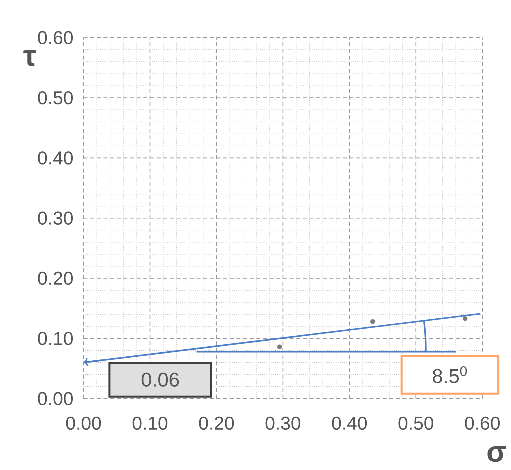 This screenshot has height=470, width=511. What do you see at coordinates (56, 399) in the screenshot?
I see `y-tick-label: 0.00` at bounding box center [56, 399].